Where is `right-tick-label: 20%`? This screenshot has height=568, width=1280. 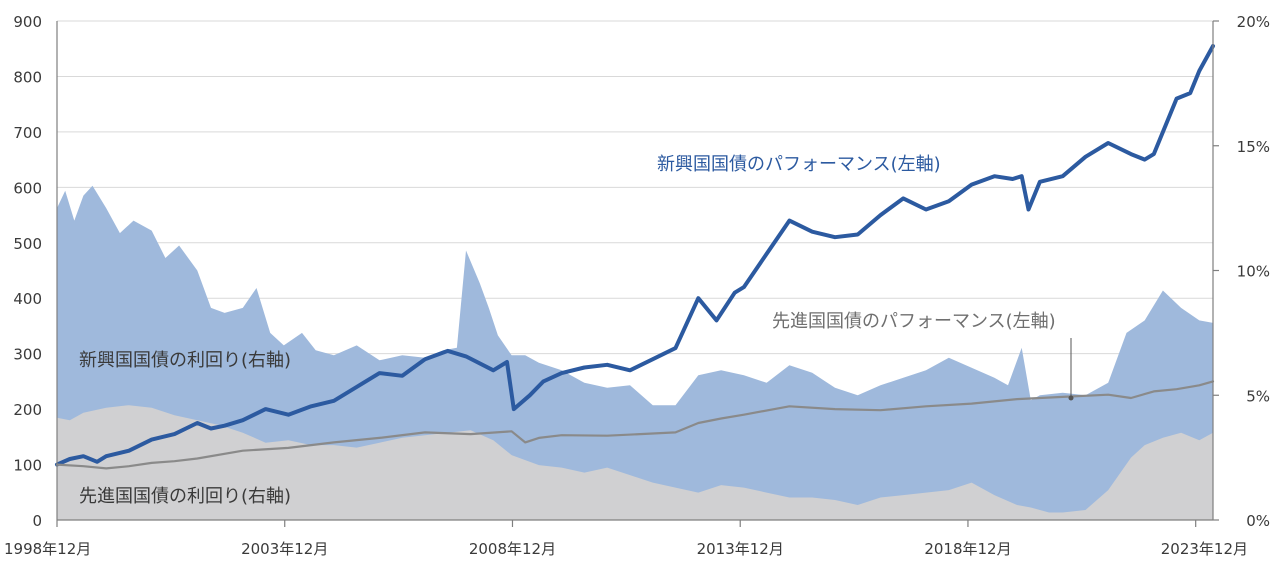 right-tick-label: 20% is located at coordinates (1253, 22).